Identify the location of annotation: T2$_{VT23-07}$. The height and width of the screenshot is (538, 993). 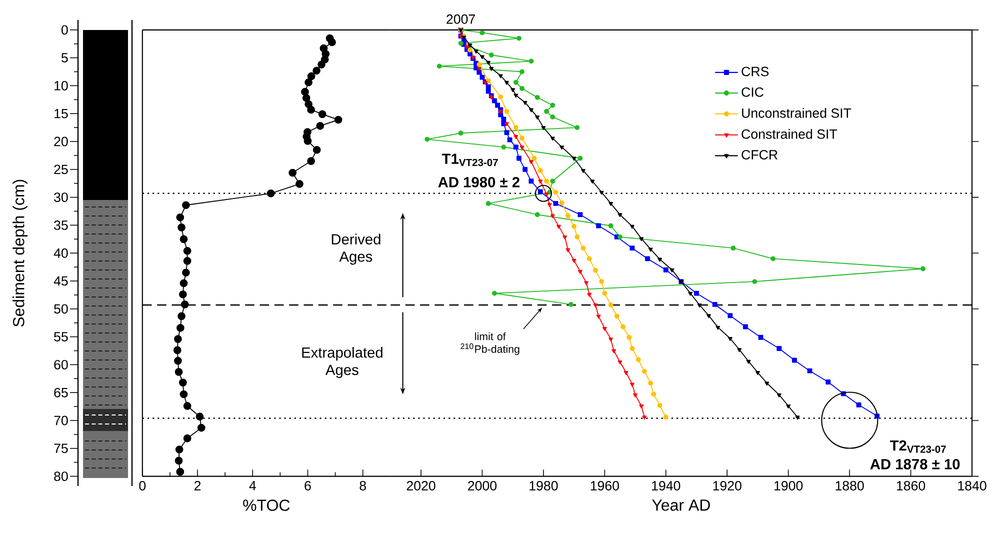
(918, 446).